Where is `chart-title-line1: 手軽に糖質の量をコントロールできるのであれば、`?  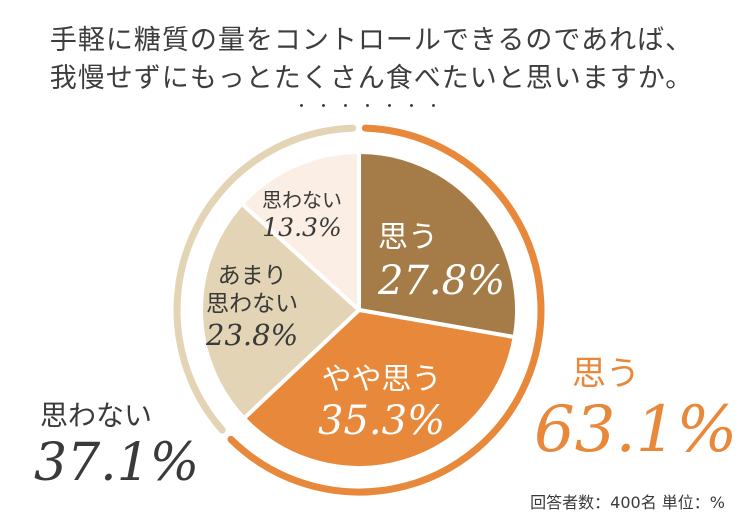 chart-title-line1: 手軽に糖質の量をコントロールできるのであれば、 is located at coordinates (371, 40).